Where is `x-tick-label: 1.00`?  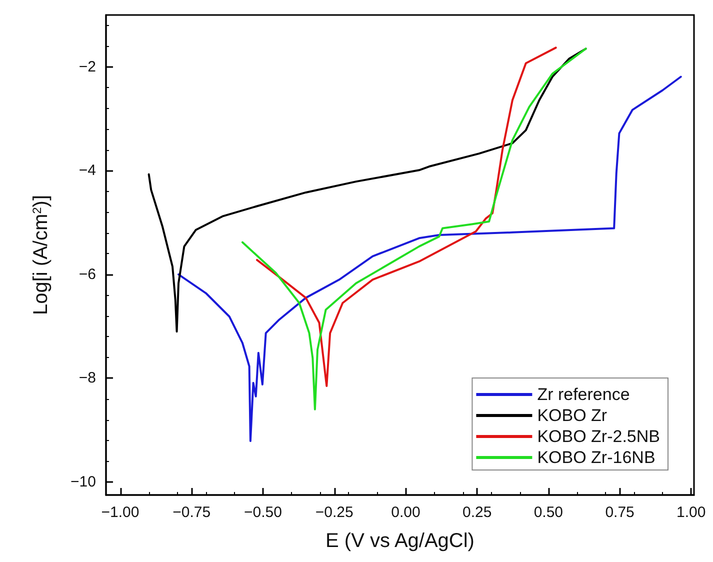 x-tick-label: 1.00 is located at coordinates (691, 512).